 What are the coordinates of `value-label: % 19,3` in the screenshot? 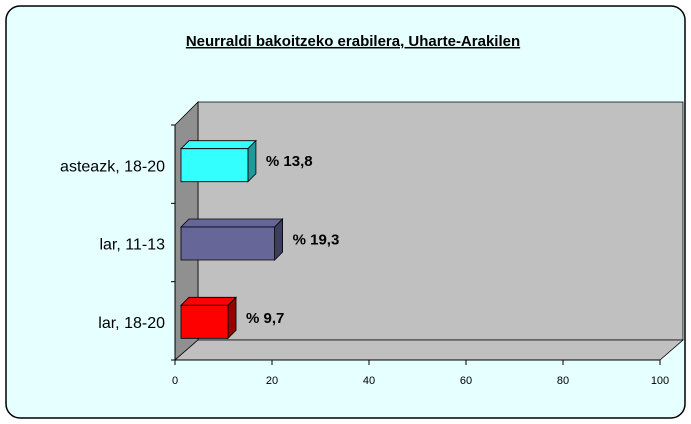 It's located at (316, 239).